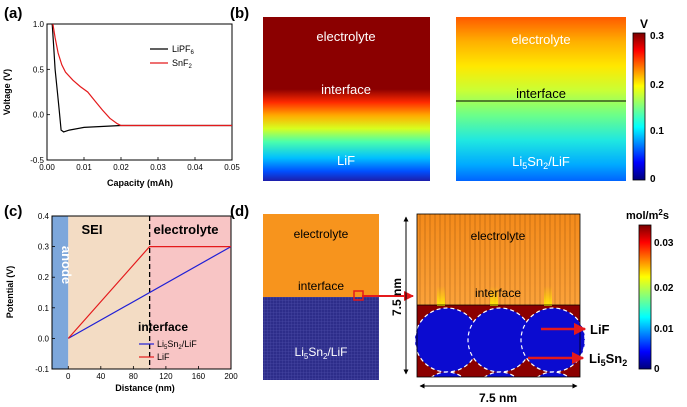 Image resolution: width=687 pixels, height=407 pixels. What do you see at coordinates (92, 229) in the screenshot?
I see `sei-label: SEI` at bounding box center [92, 229].